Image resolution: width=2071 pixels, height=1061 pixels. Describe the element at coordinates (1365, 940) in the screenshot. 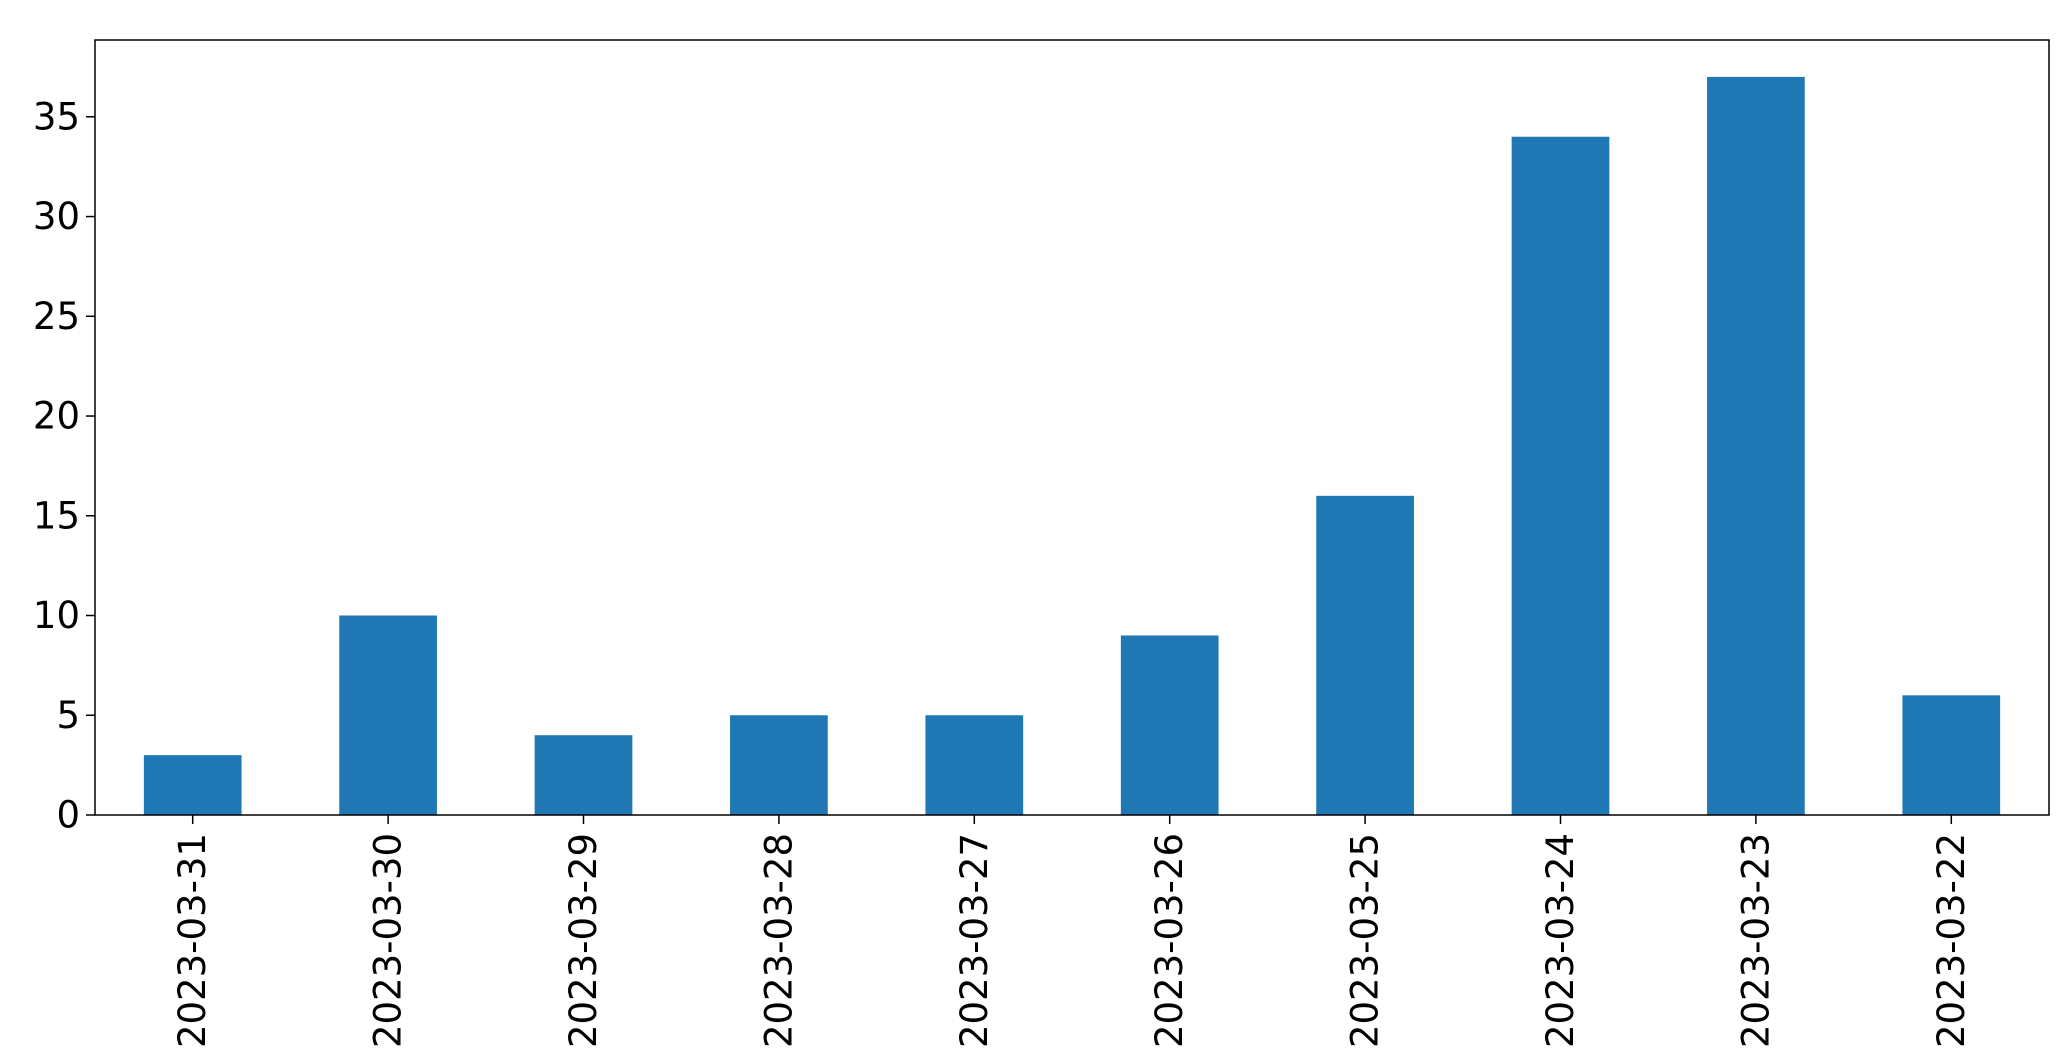

I see `x-tick-label: 2023-03-25` at that location.